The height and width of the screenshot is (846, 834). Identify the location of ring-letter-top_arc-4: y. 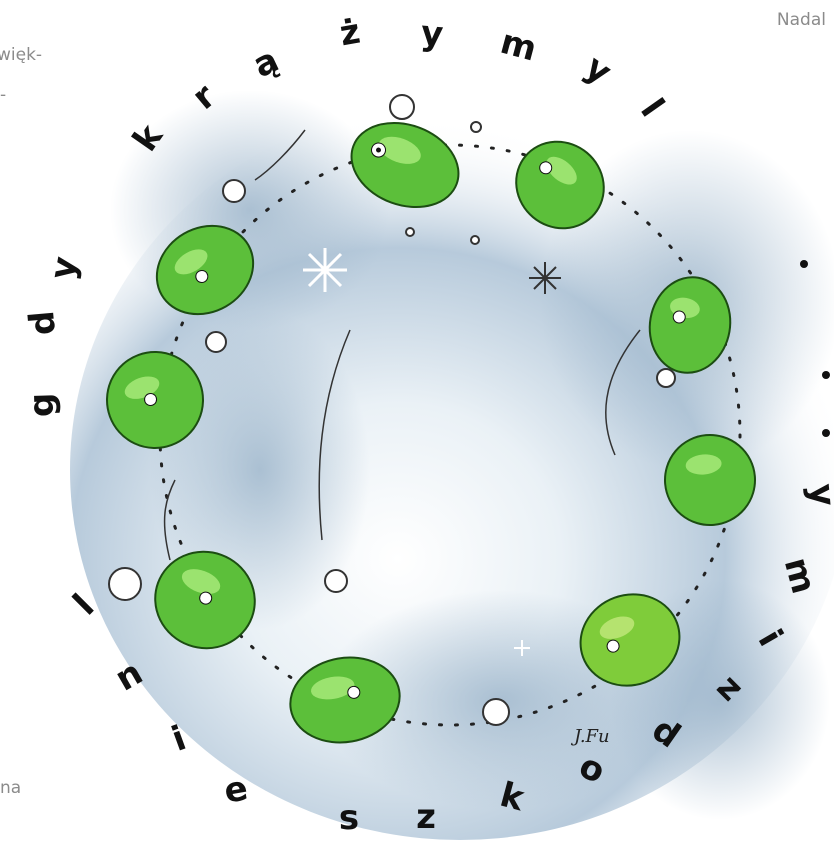
(432, 34).